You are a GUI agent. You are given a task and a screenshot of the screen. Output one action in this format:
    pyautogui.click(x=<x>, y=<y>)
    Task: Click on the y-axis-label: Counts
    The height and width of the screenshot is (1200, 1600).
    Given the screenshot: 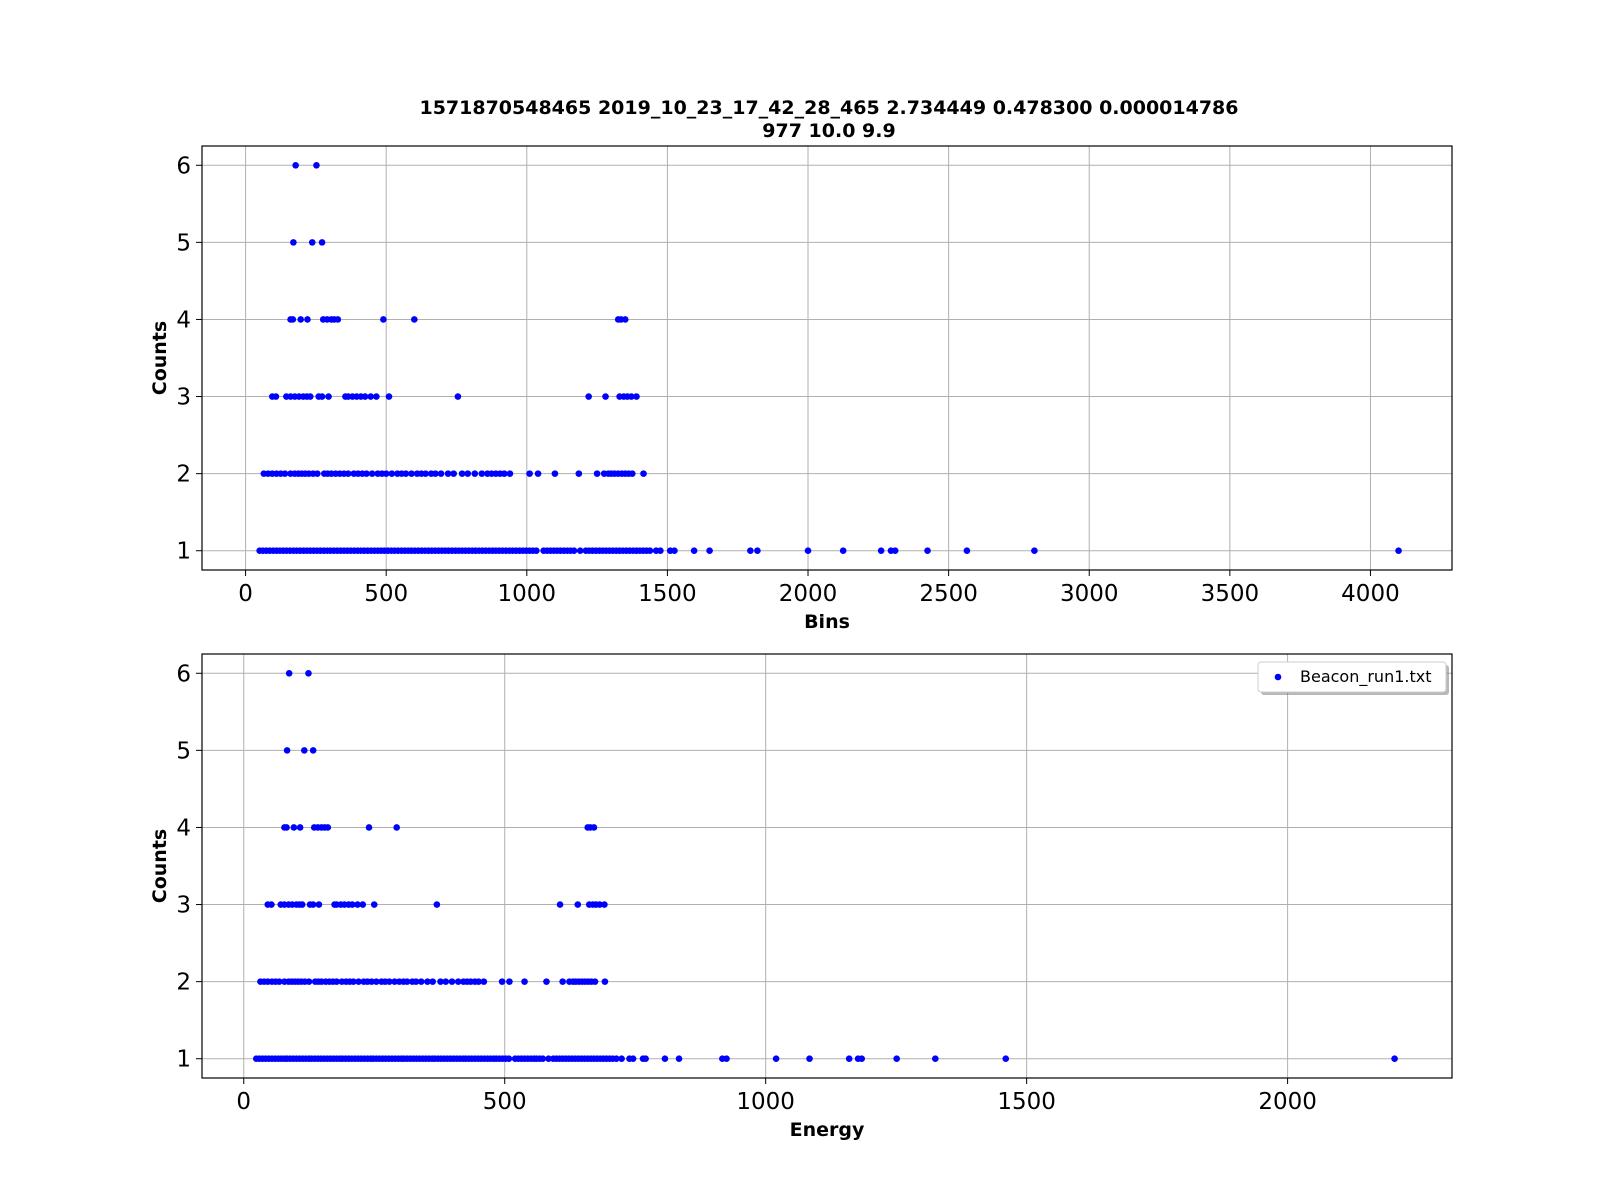 What is the action you would take?
    pyautogui.click(x=160, y=358)
    